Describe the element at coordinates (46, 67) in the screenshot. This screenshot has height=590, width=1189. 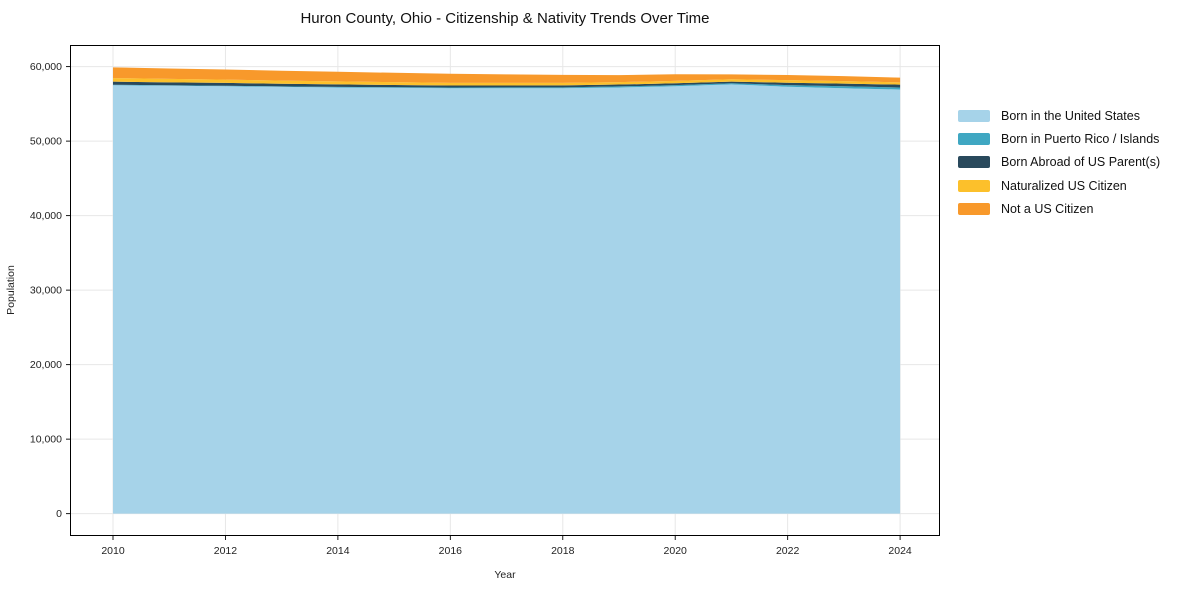
I see `y-tick-label: 60,000` at that location.